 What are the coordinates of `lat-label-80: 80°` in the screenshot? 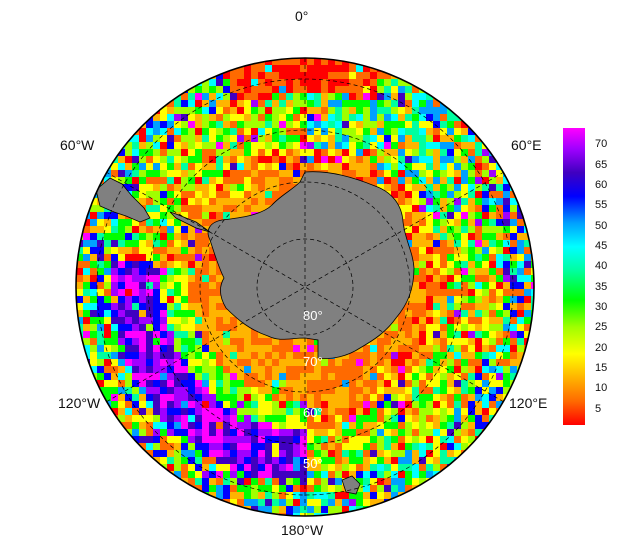 It's located at (313, 315).